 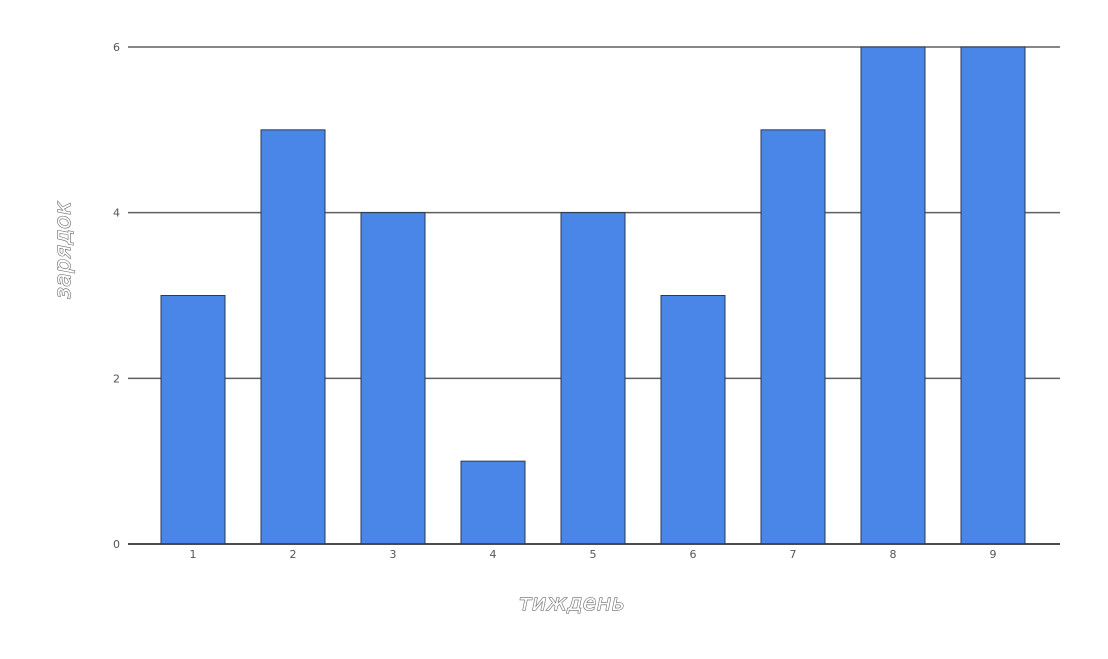 What do you see at coordinates (116, 296) in the screenshot?
I see `y-axis-ticks: 0 2 4 6` at bounding box center [116, 296].